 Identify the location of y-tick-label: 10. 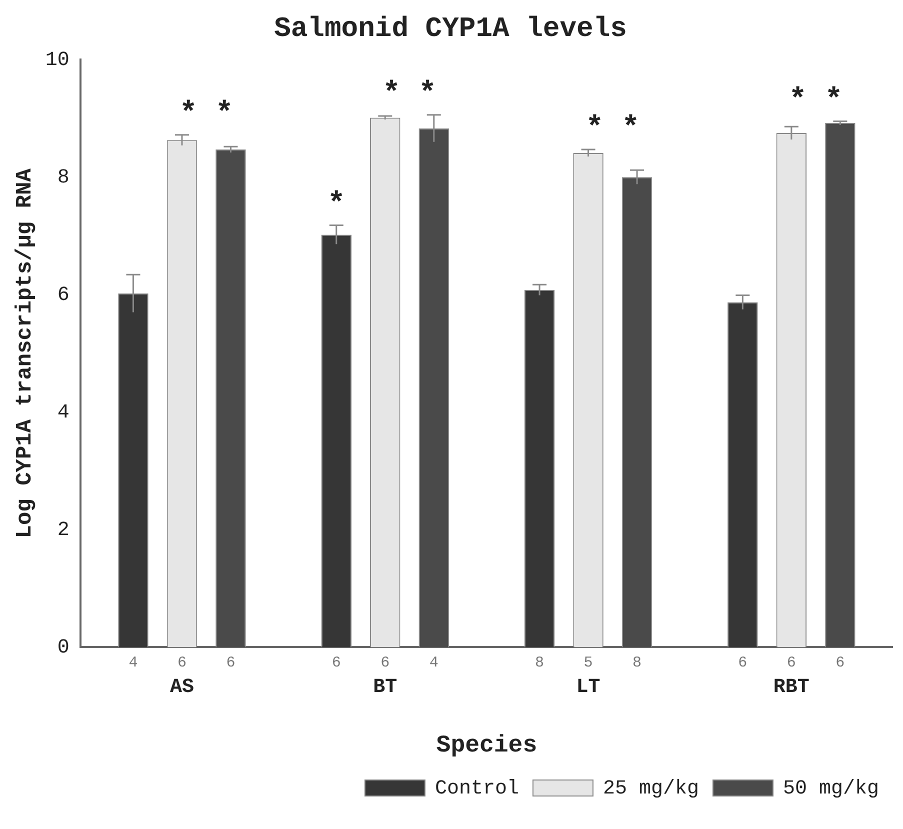
(57, 60).